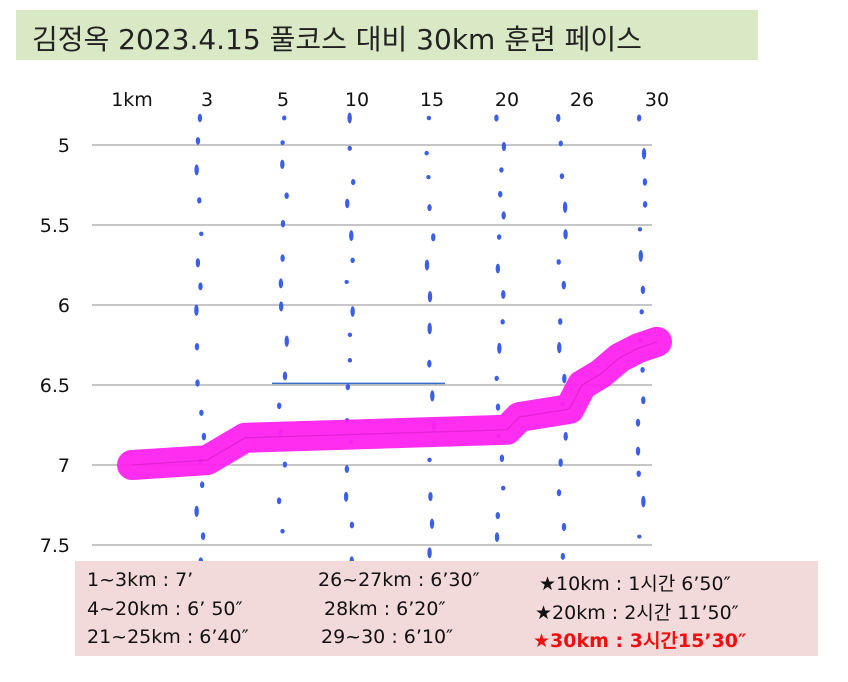  Describe the element at coordinates (140, 580) in the screenshot. I see `note-col1-row1: 1~3km : 7’` at that location.